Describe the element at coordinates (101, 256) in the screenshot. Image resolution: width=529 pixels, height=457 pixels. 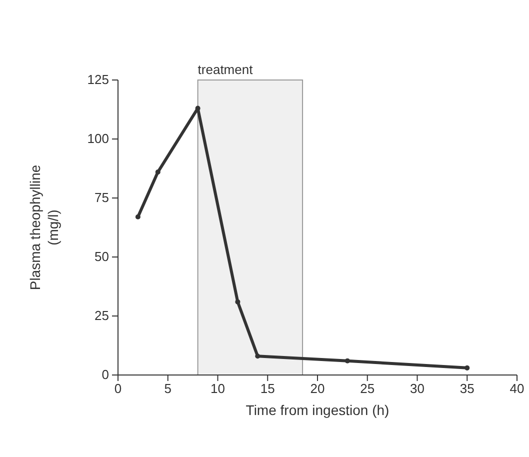
I see `y-tick-label: 50` at that location.